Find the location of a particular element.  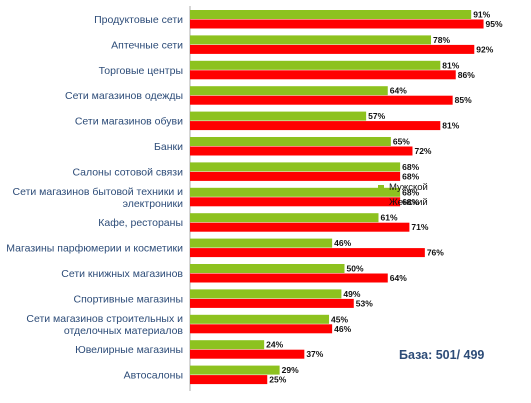

value-label-female: 92% is located at coordinates (484, 49).